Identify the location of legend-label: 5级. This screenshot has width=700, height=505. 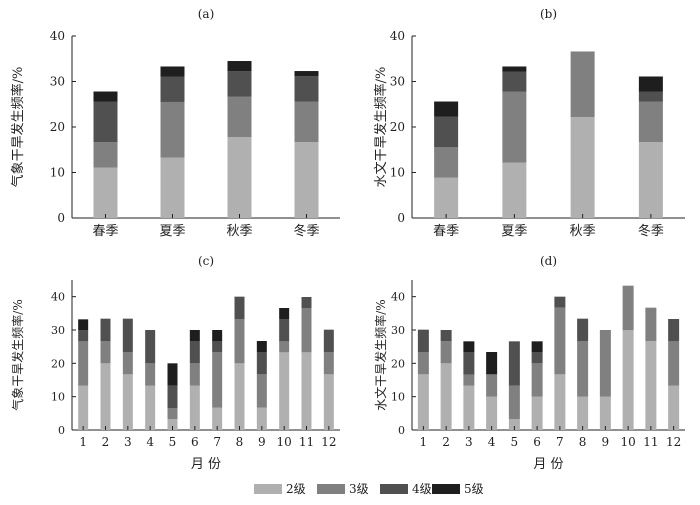
(474, 489).